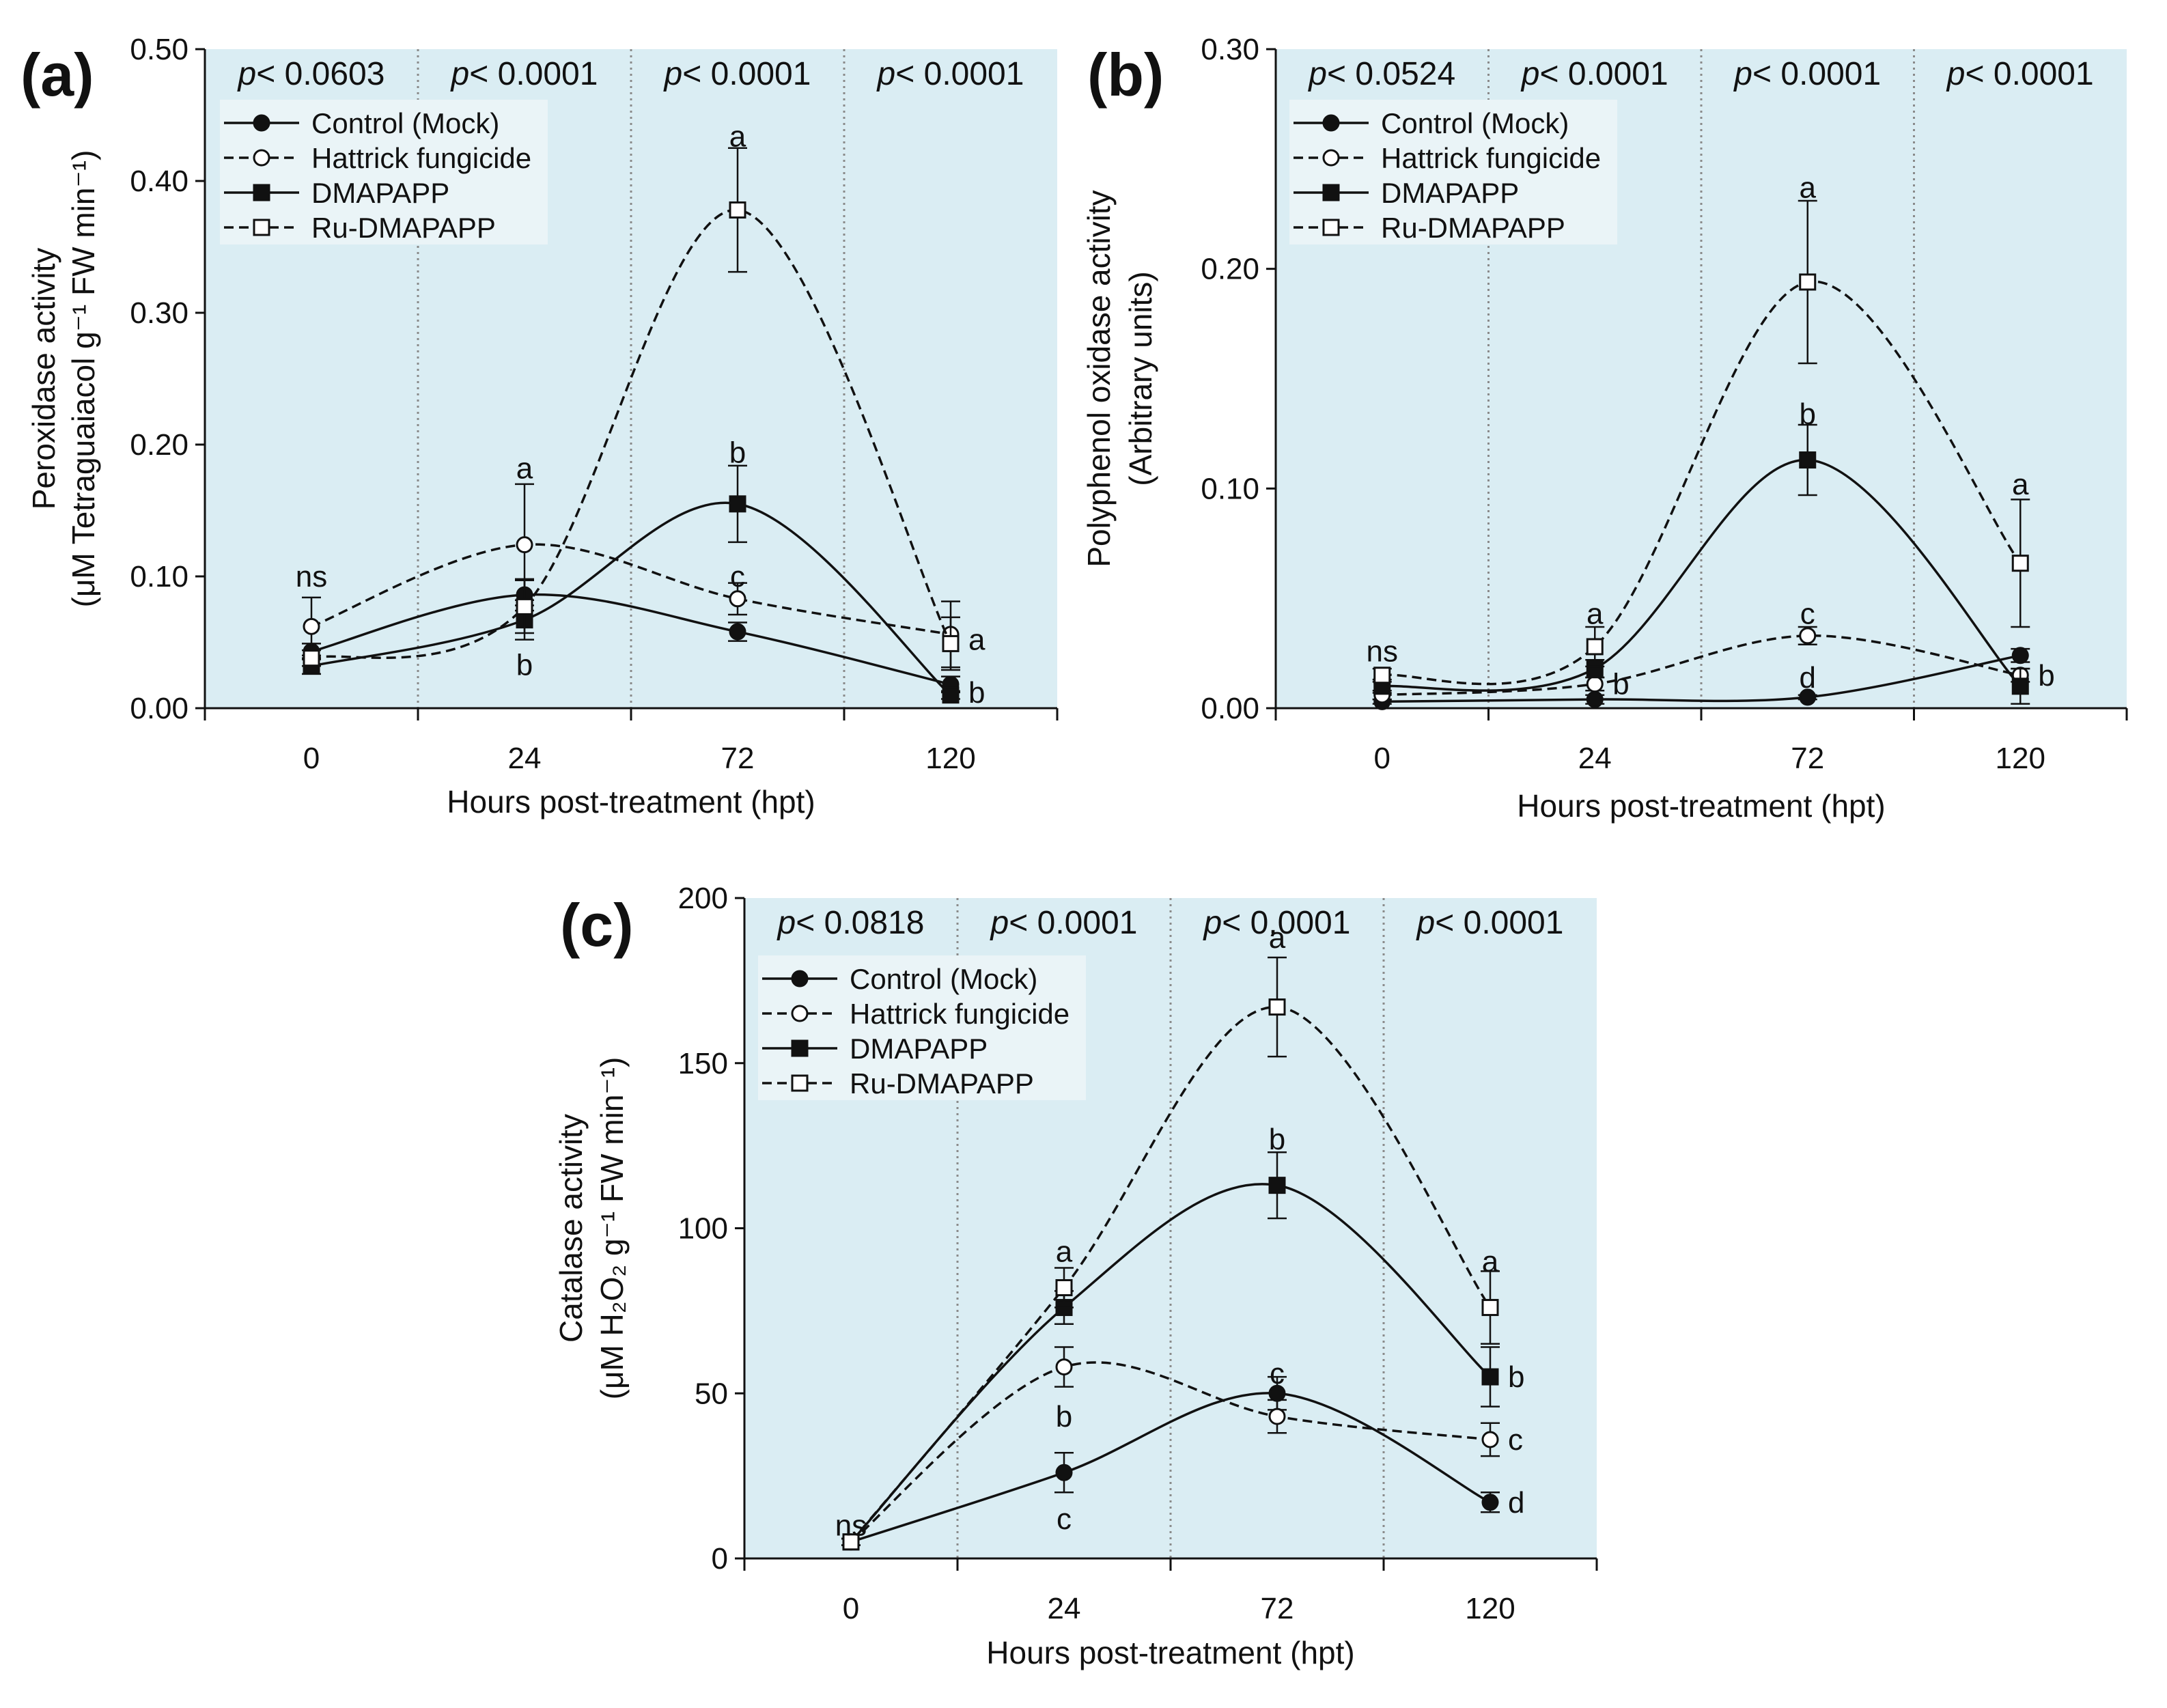  What do you see at coordinates (1516, 1503) in the screenshot?
I see `significance-letter: d` at bounding box center [1516, 1503].